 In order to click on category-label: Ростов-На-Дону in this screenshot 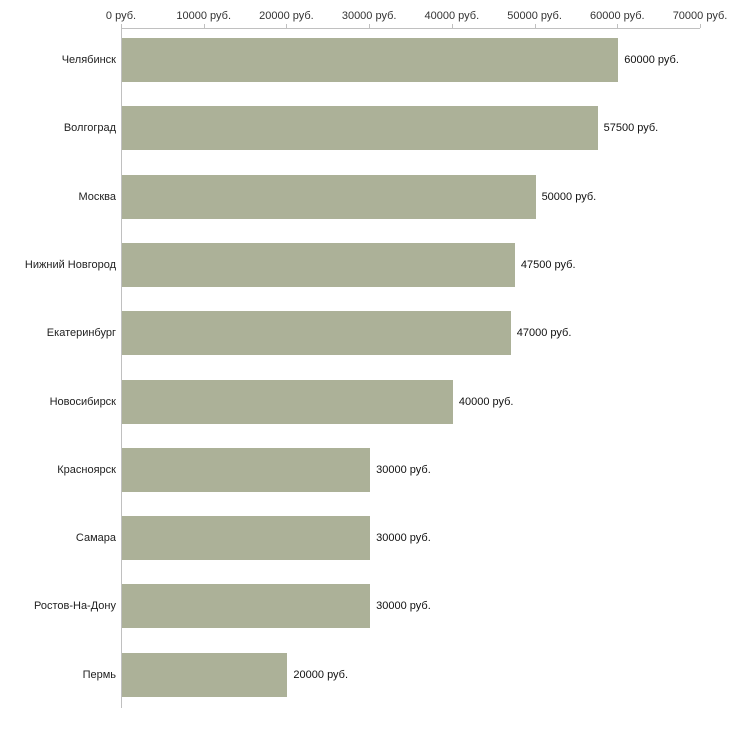, I will do `click(74, 606)`.